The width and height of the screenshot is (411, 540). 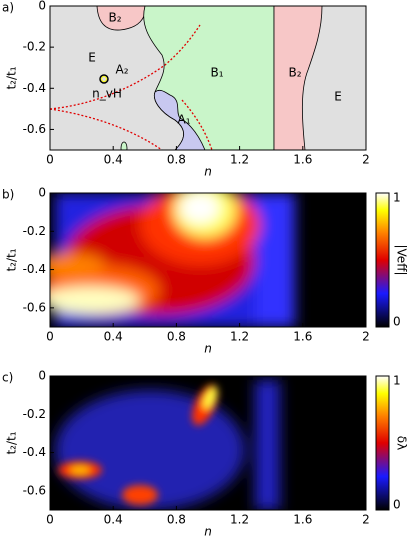 What do you see at coordinates (107, 94) in the screenshot?
I see `region-label: n_vH` at bounding box center [107, 94].